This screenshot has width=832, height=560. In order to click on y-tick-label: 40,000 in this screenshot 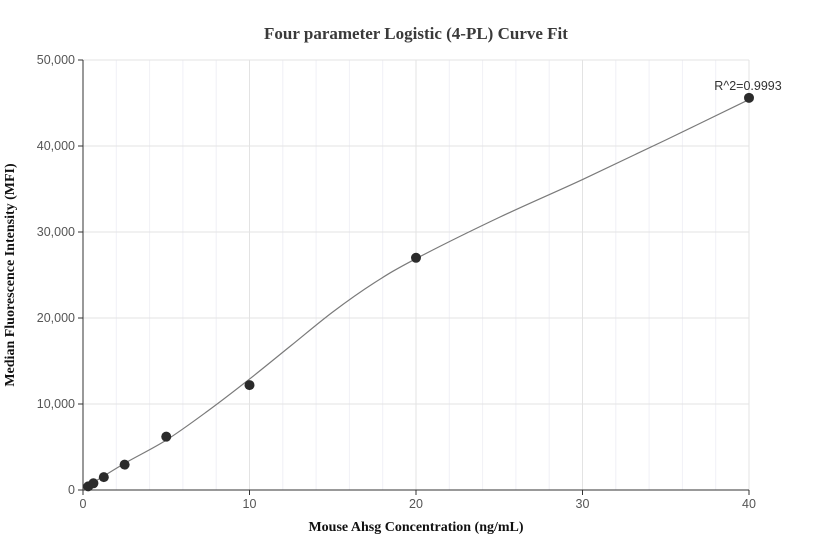, I will do `click(56, 146)`.